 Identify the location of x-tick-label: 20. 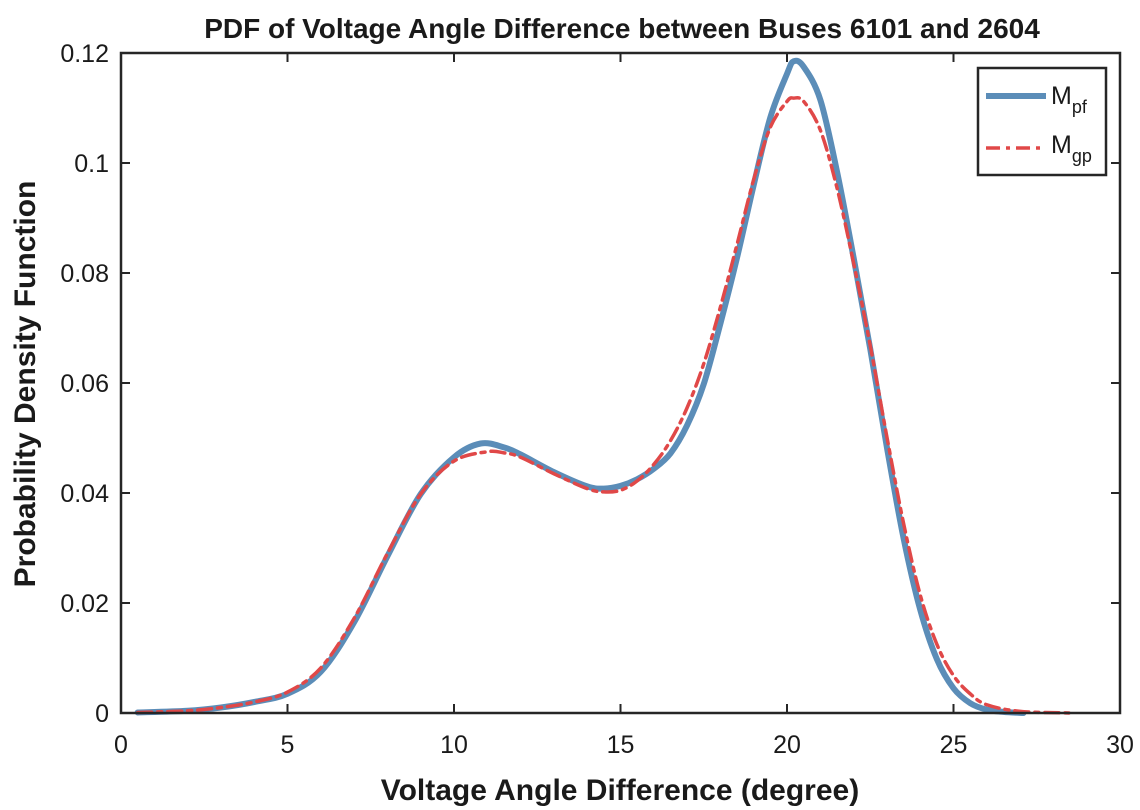
(787, 745).